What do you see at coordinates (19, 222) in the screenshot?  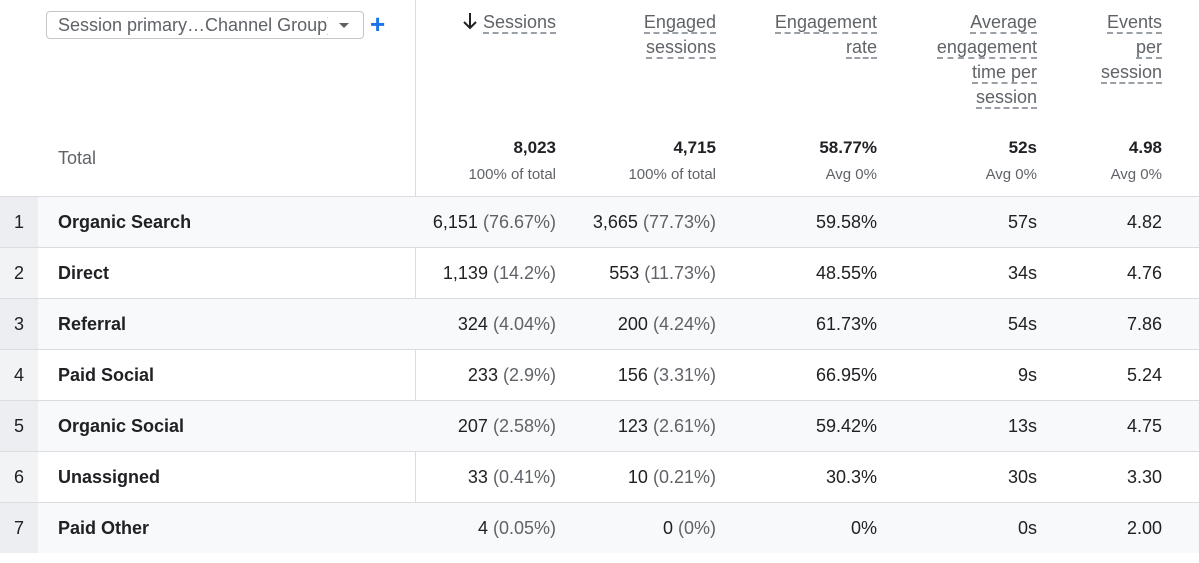 I see `row-number: 1` at bounding box center [19, 222].